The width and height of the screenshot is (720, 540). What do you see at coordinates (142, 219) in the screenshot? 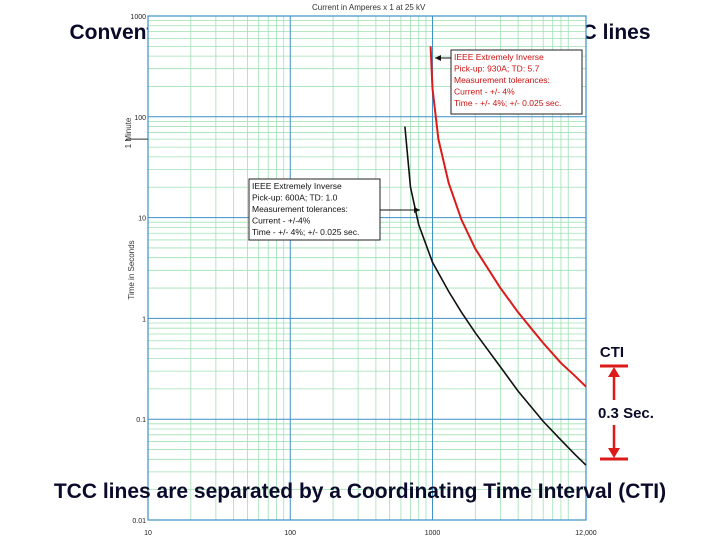
I see `y-tick-label: 10` at bounding box center [142, 219].